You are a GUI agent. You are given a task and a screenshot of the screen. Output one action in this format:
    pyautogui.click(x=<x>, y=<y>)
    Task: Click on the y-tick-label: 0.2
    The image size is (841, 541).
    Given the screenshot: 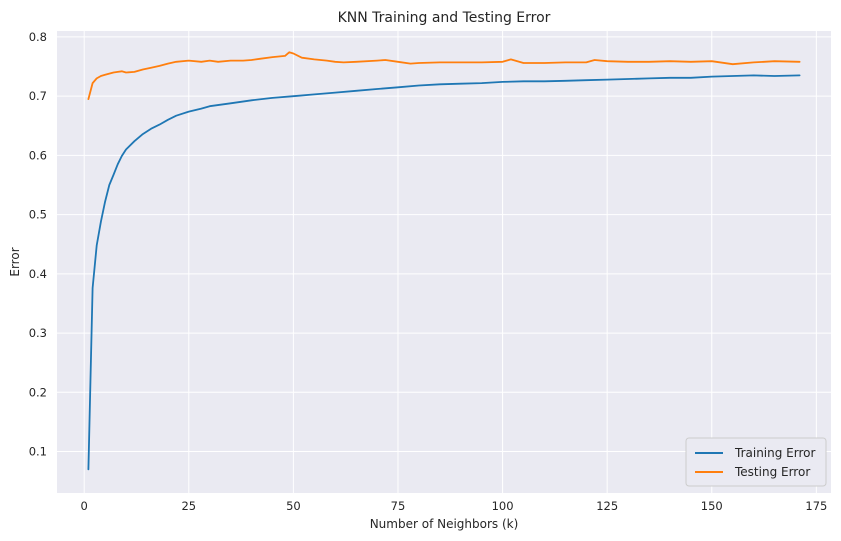 What is the action you would take?
    pyautogui.click(x=38, y=392)
    